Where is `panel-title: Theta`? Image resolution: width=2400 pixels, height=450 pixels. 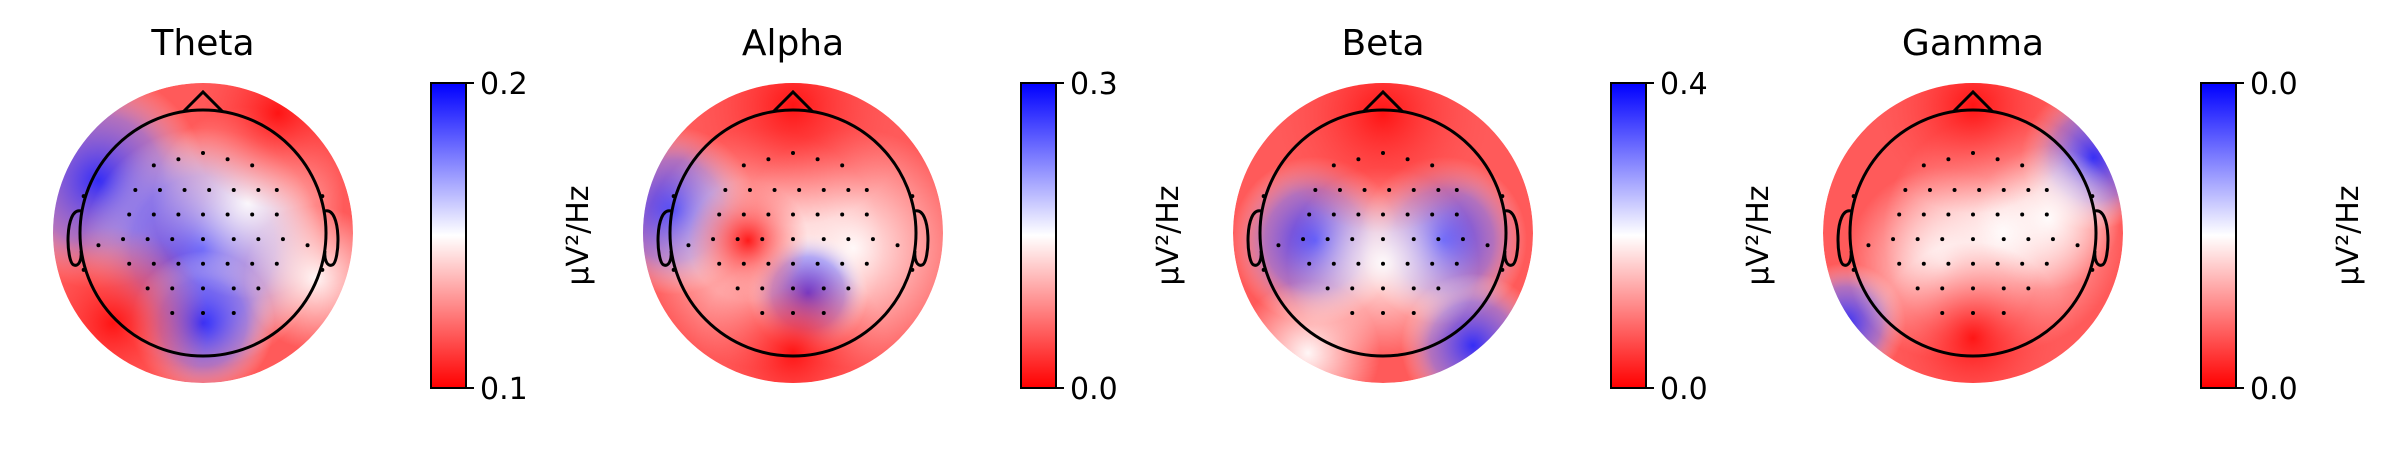
panel-title: Theta is located at coordinates (202, 43).